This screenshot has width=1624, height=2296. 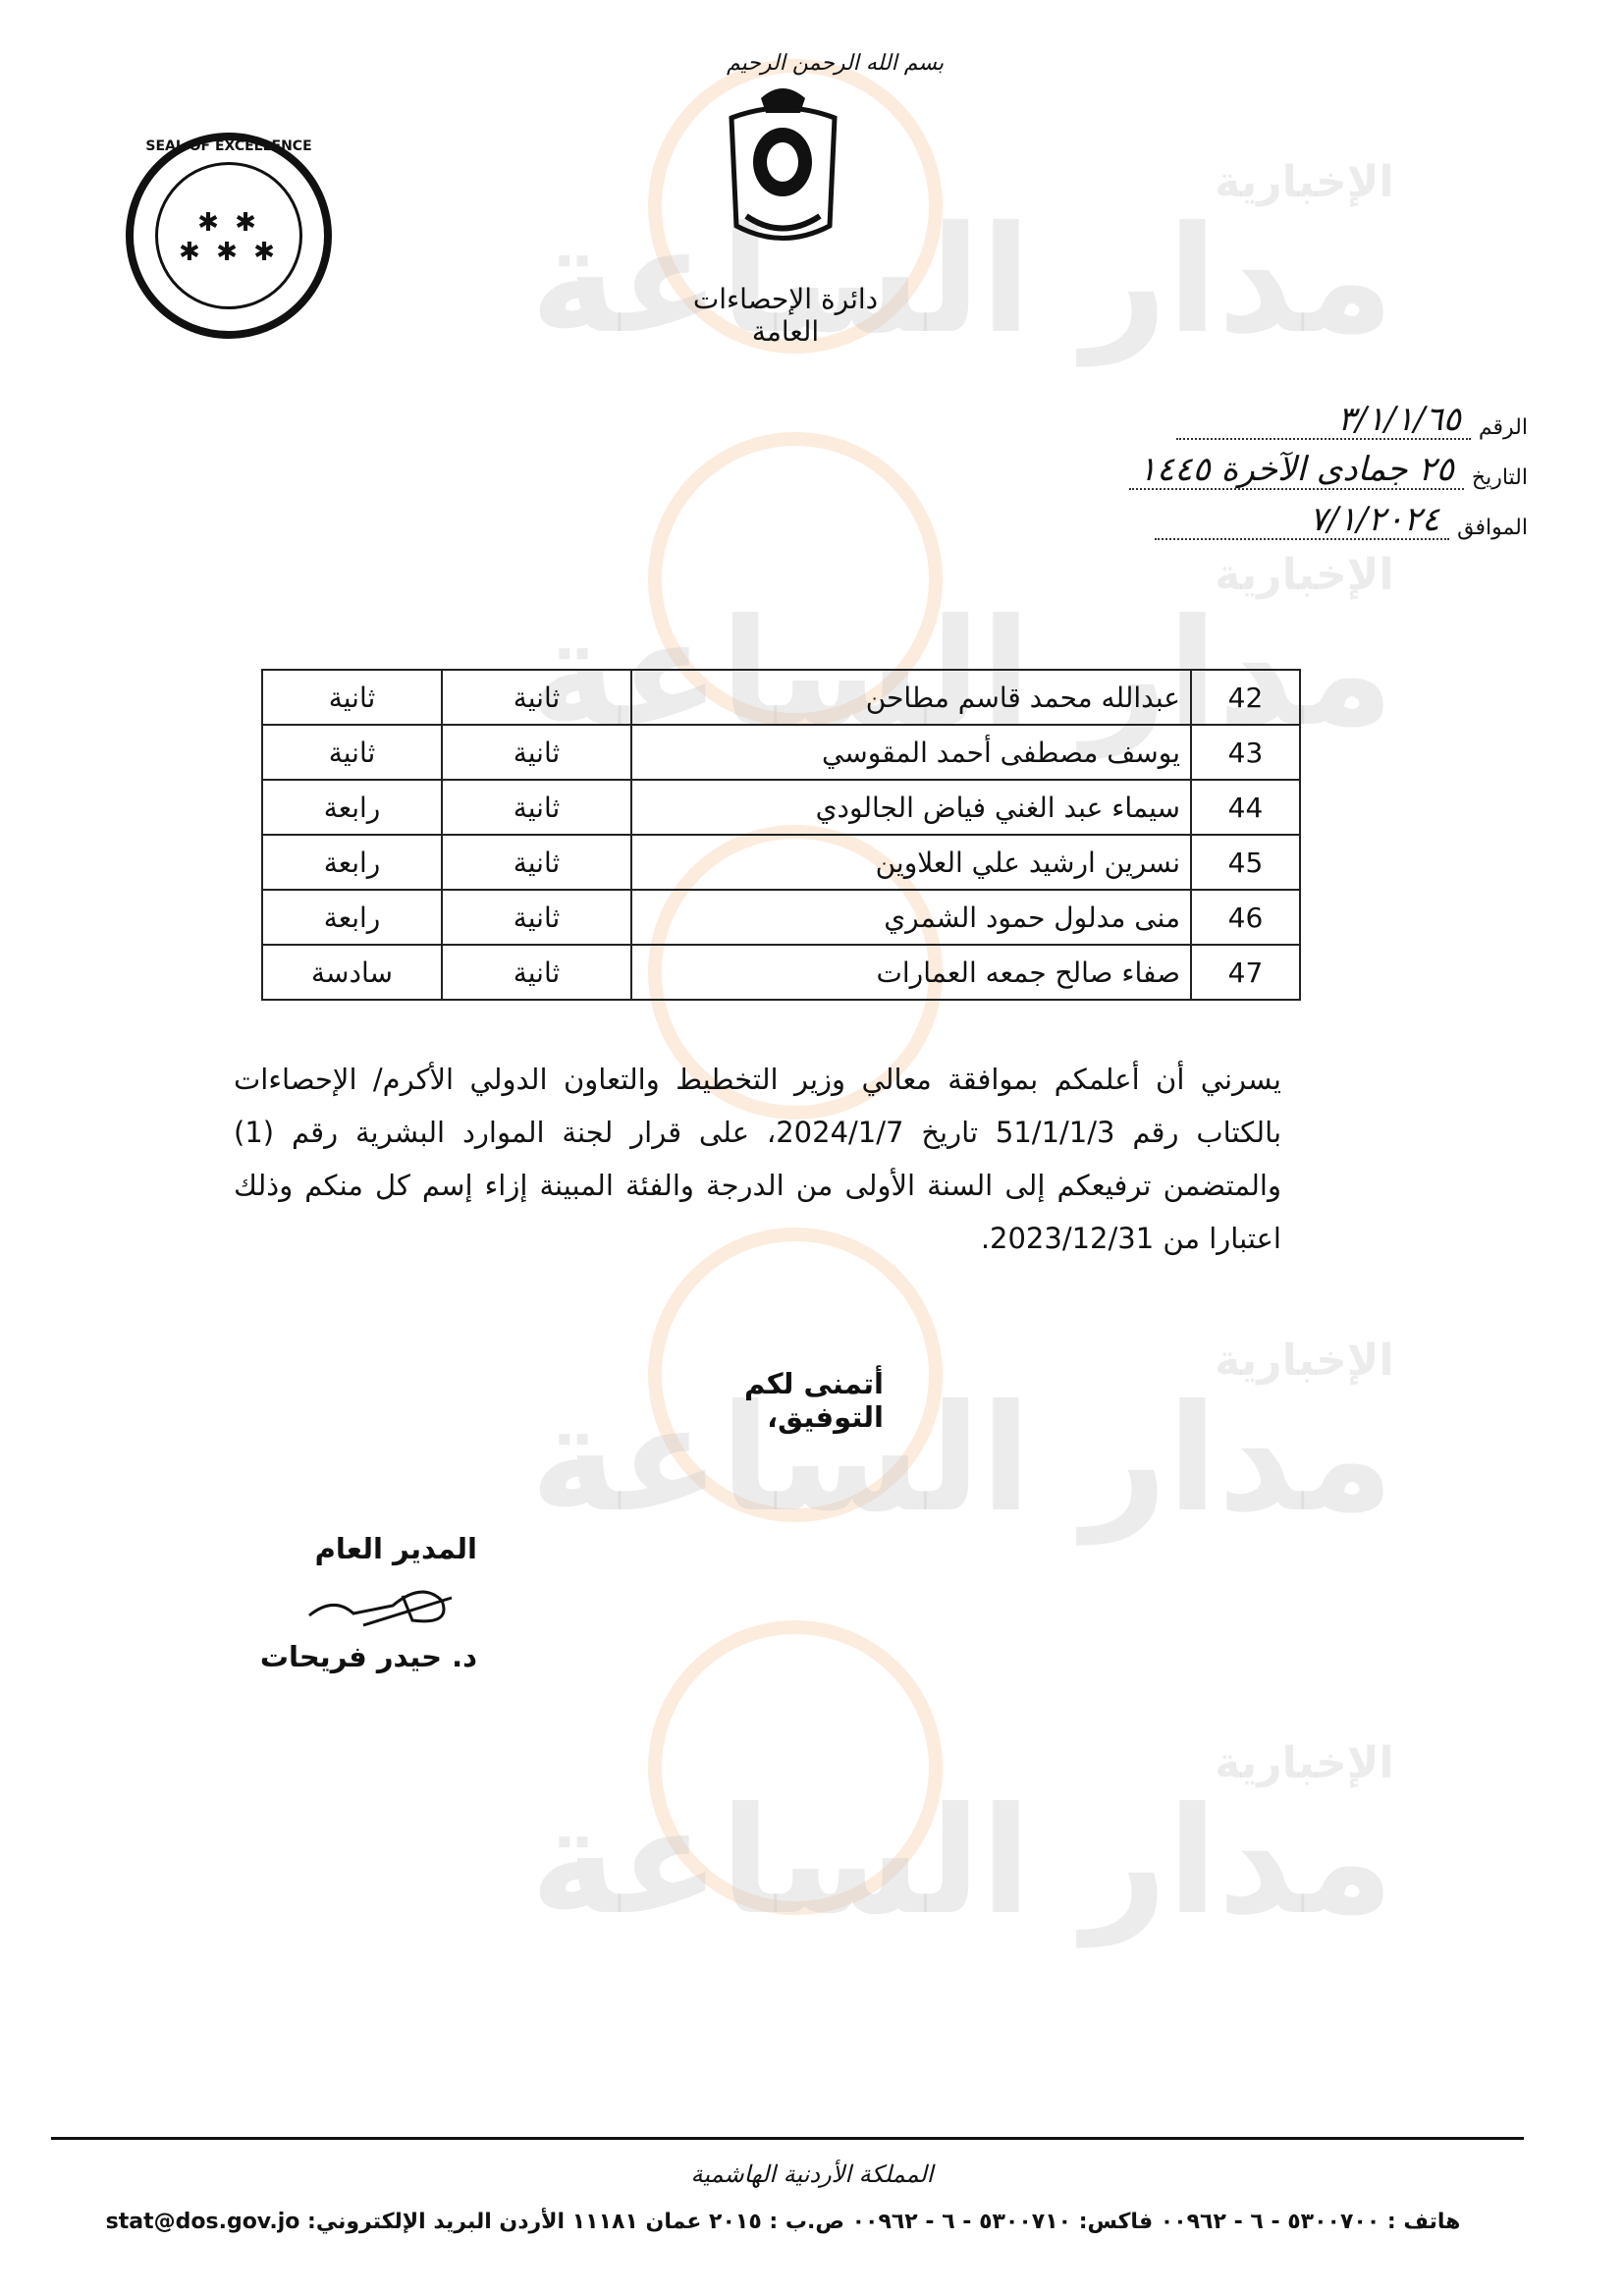 I want to click on category-cell: سادسة, so click(x=352, y=972).